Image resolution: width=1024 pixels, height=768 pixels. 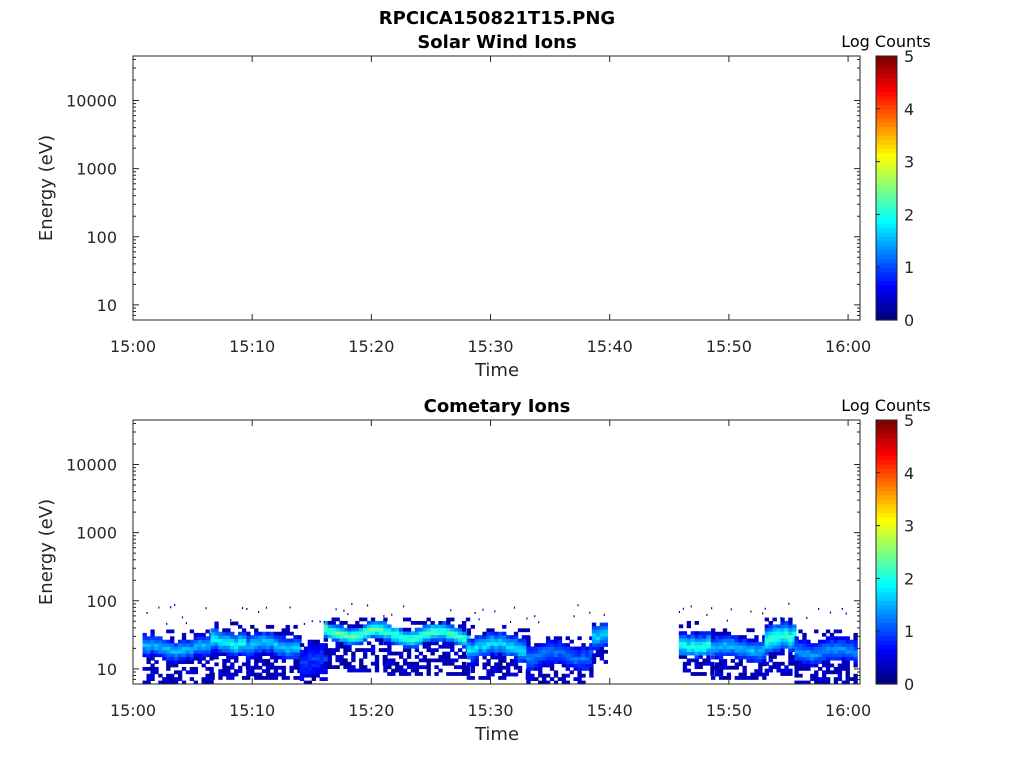 I want to click on x-tick-label: 15:20, so click(x=371, y=710).